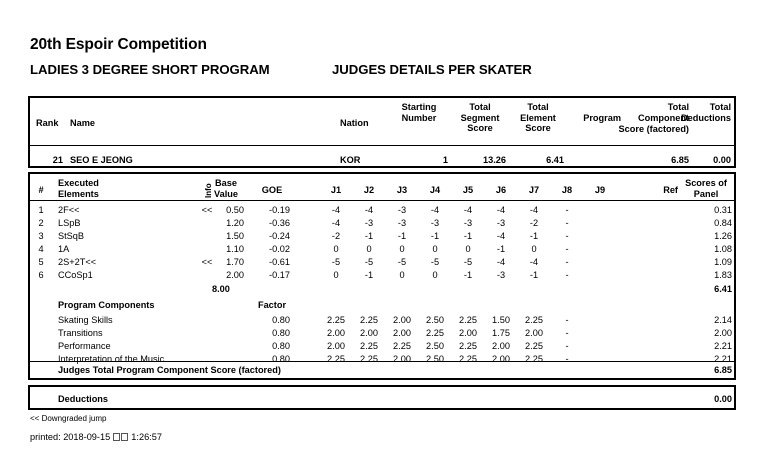  Describe the element at coordinates (468, 236) in the screenshot. I see `element-judge-score-j5: -1` at that location.